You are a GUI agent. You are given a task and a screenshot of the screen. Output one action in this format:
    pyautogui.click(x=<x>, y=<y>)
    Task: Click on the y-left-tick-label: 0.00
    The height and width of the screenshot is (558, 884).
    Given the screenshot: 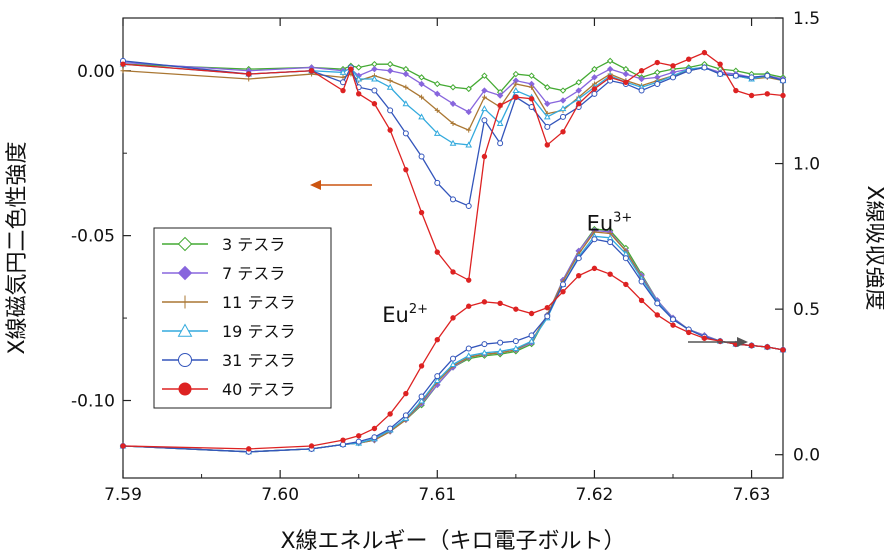 What is the action you would take?
    pyautogui.click(x=96, y=72)
    